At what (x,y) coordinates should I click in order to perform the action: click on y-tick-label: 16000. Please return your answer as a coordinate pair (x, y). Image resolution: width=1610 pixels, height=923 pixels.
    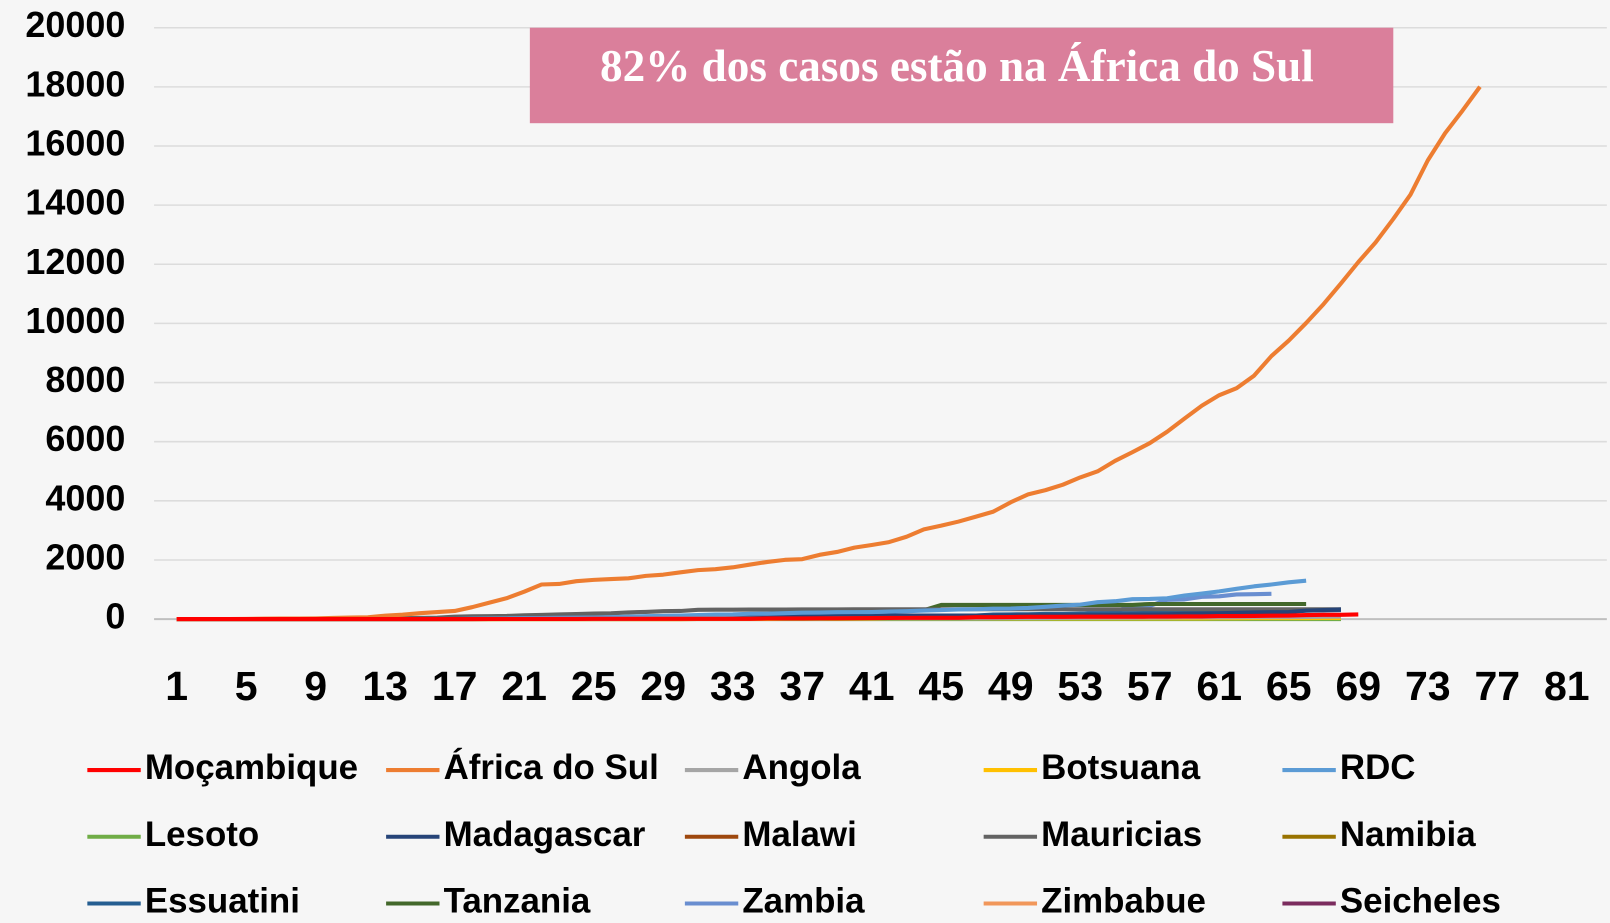
    Looking at the image, I should click on (75, 142).